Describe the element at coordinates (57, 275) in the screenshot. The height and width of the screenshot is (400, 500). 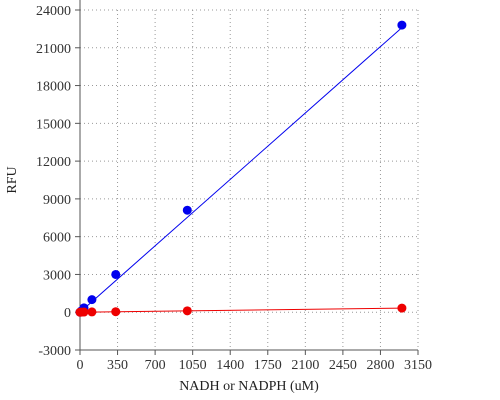
I see `y-tick-label: 3000` at that location.